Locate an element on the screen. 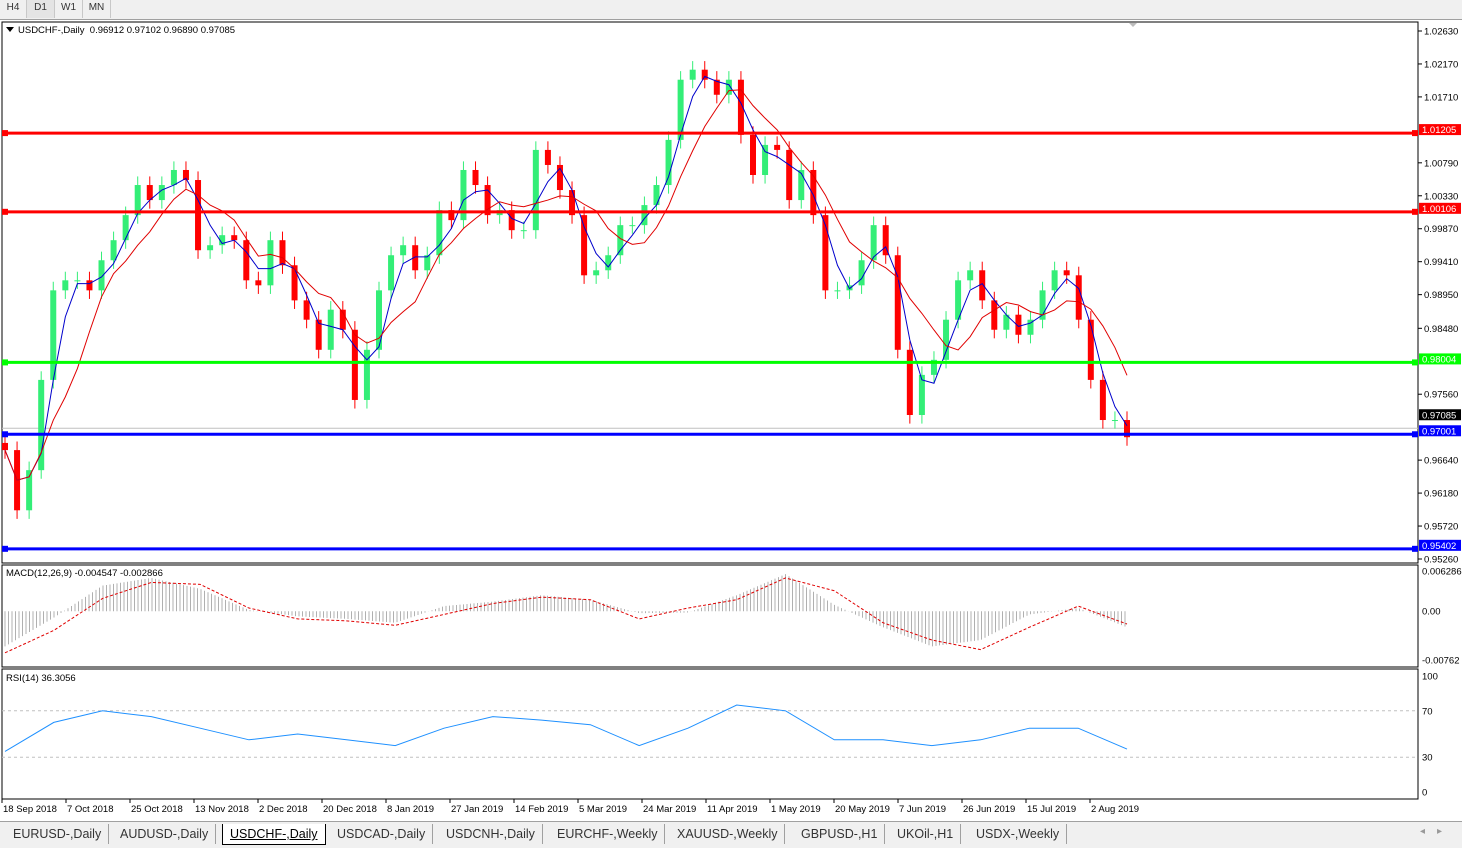  tab-audusd: AUDUSD-,Daily is located at coordinates (165, 834).